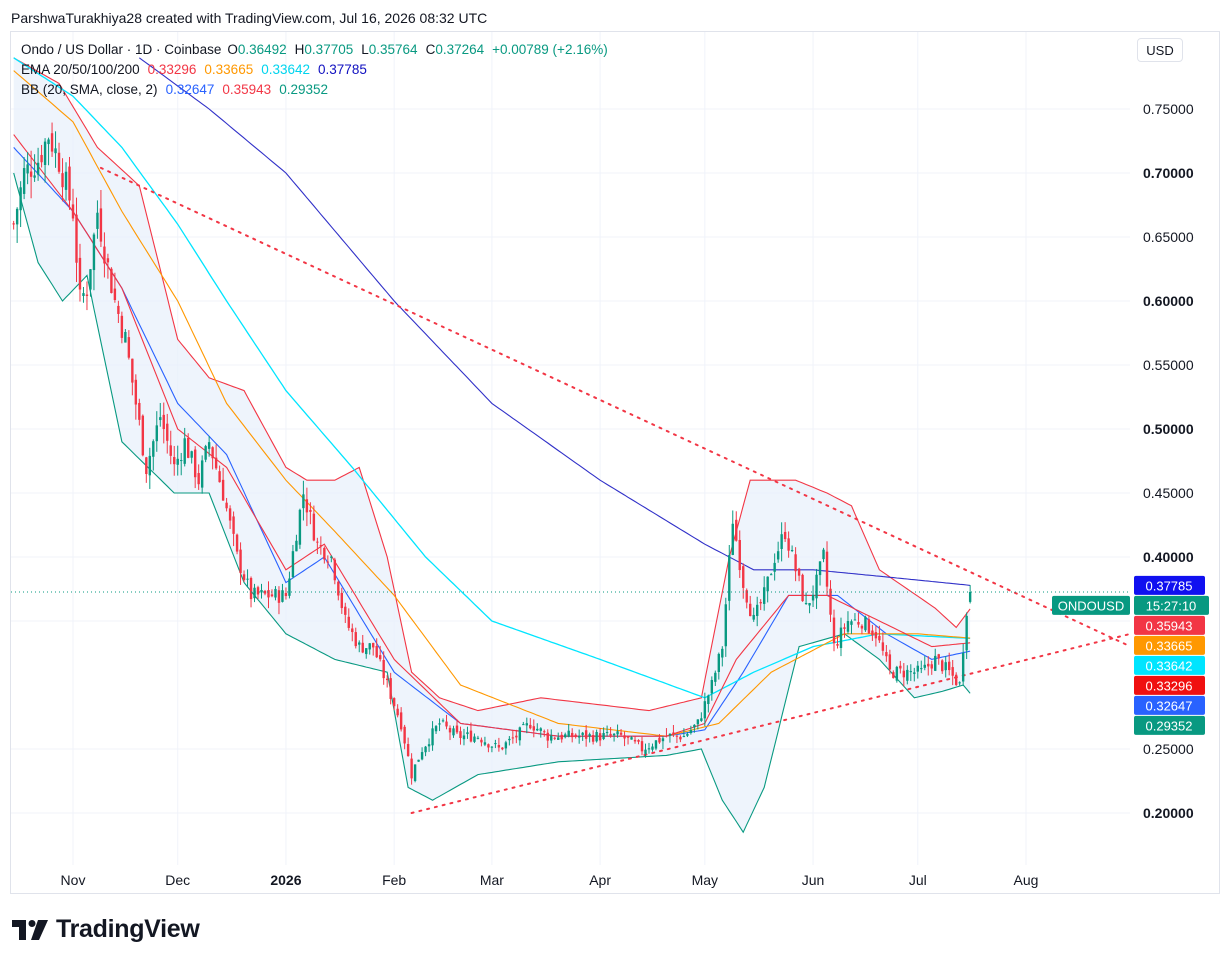  I want to click on time-tick-label: Mar, so click(492, 880).